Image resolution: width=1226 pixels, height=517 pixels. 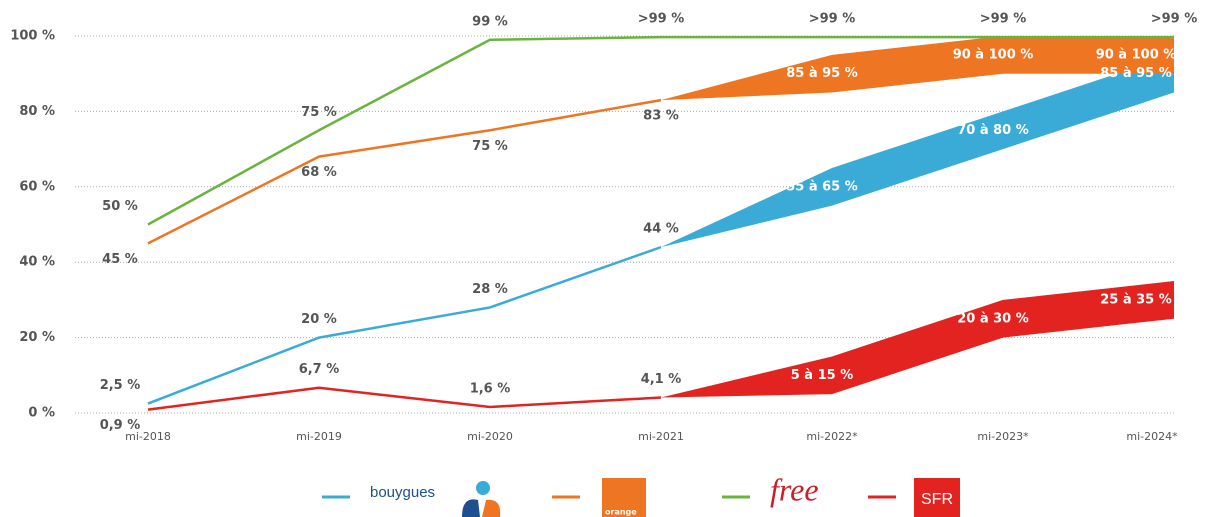 I want to click on data-label: 28 %, so click(x=490, y=289).